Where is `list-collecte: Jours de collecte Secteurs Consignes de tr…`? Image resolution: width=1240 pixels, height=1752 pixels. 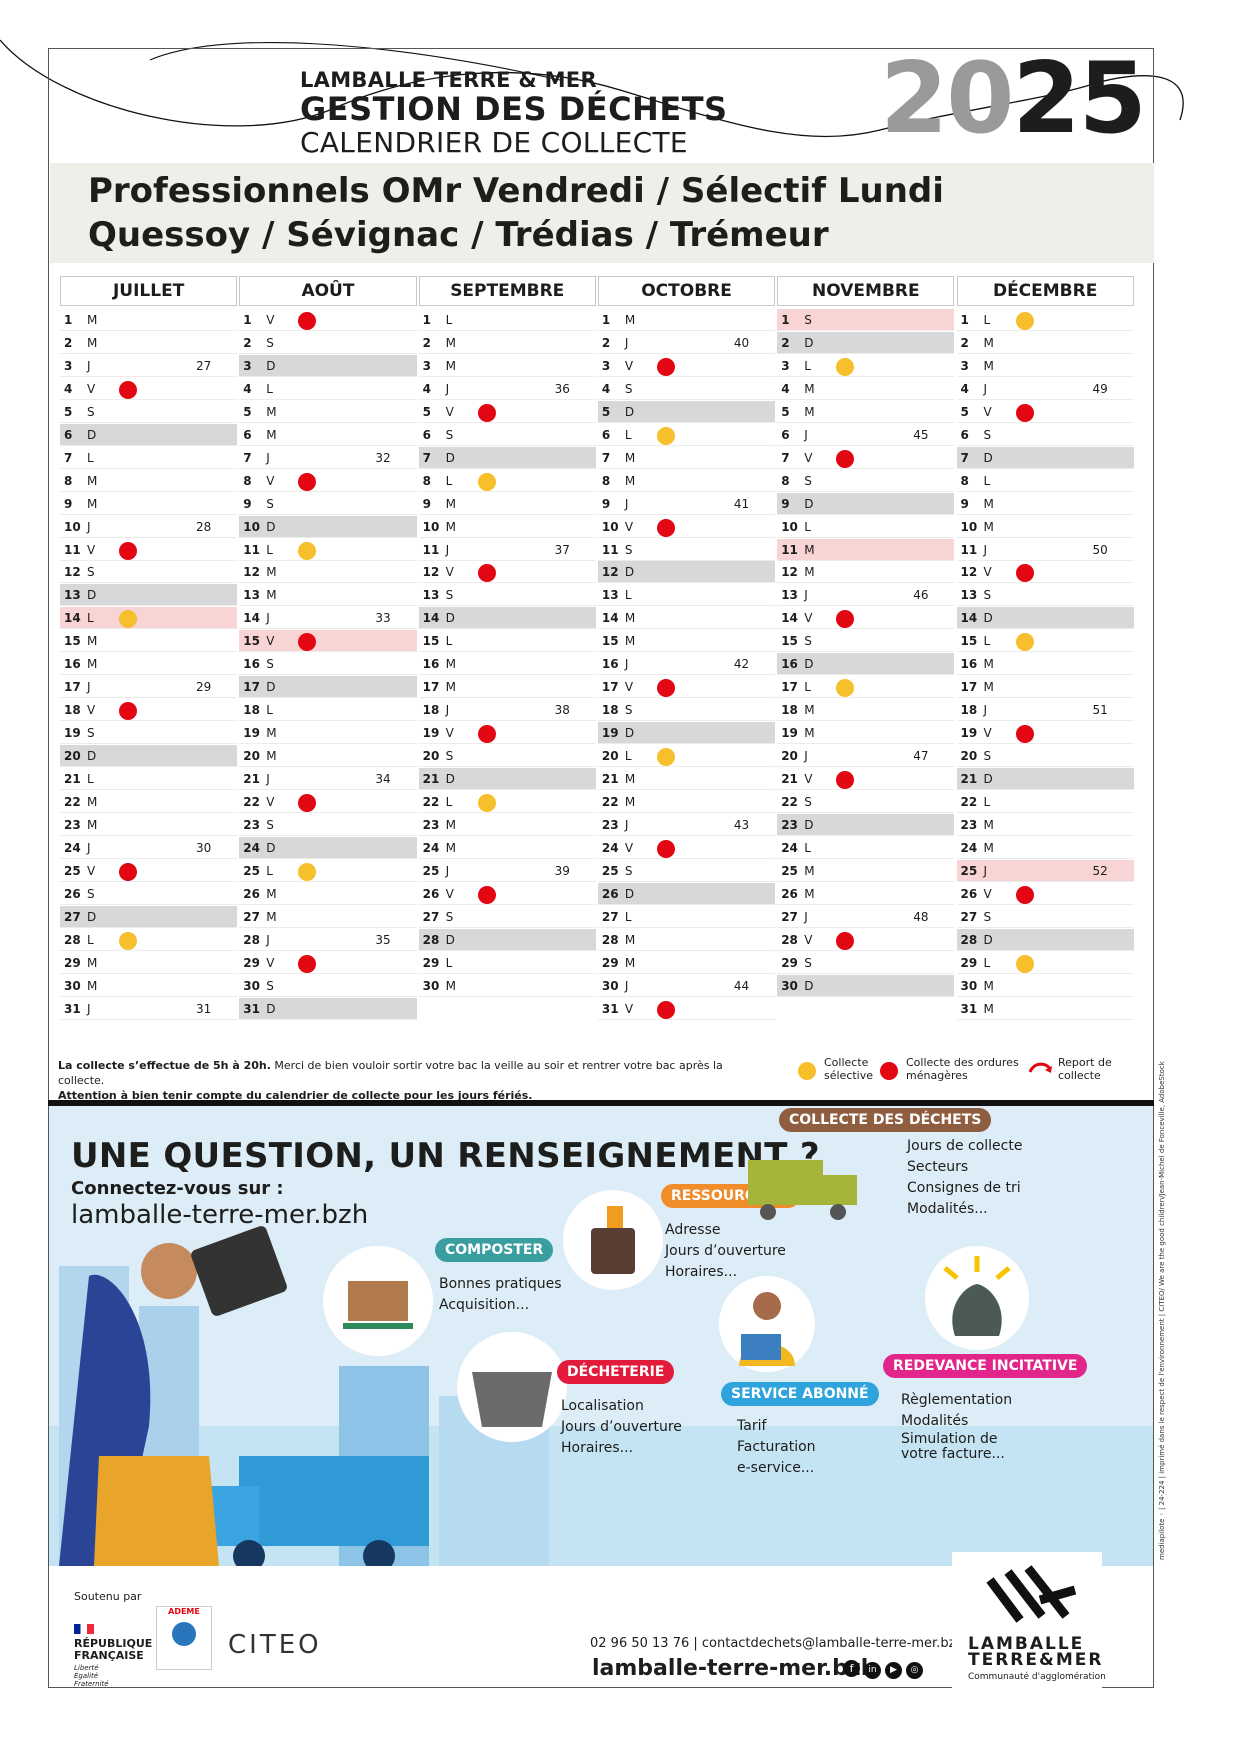 list-collecte: Jours de collecte Secteurs Consignes de tr… is located at coordinates (965, 1177).